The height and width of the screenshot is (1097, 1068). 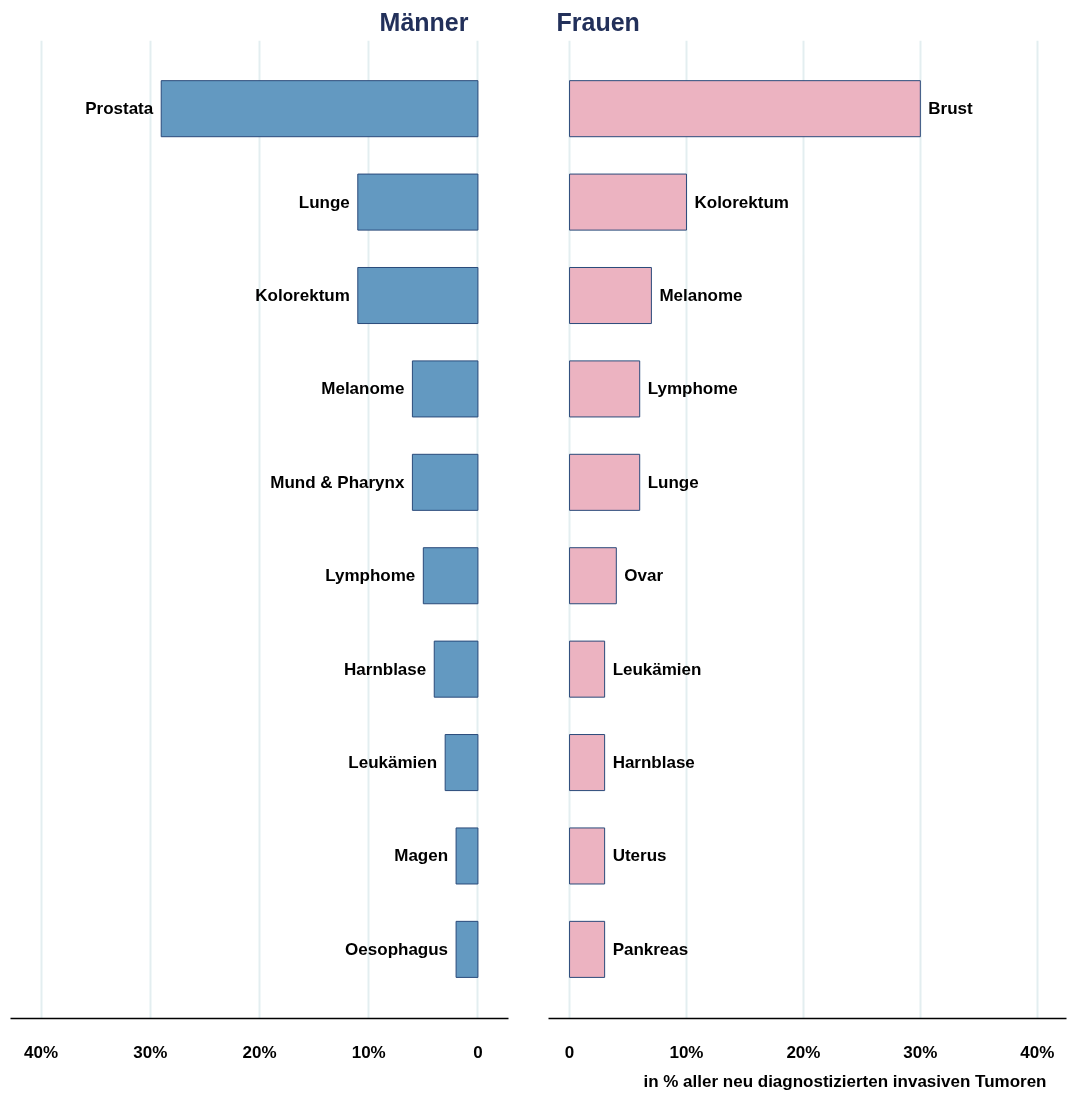 What do you see at coordinates (424, 21) in the screenshot?
I see `chart-title: Männer` at bounding box center [424, 21].